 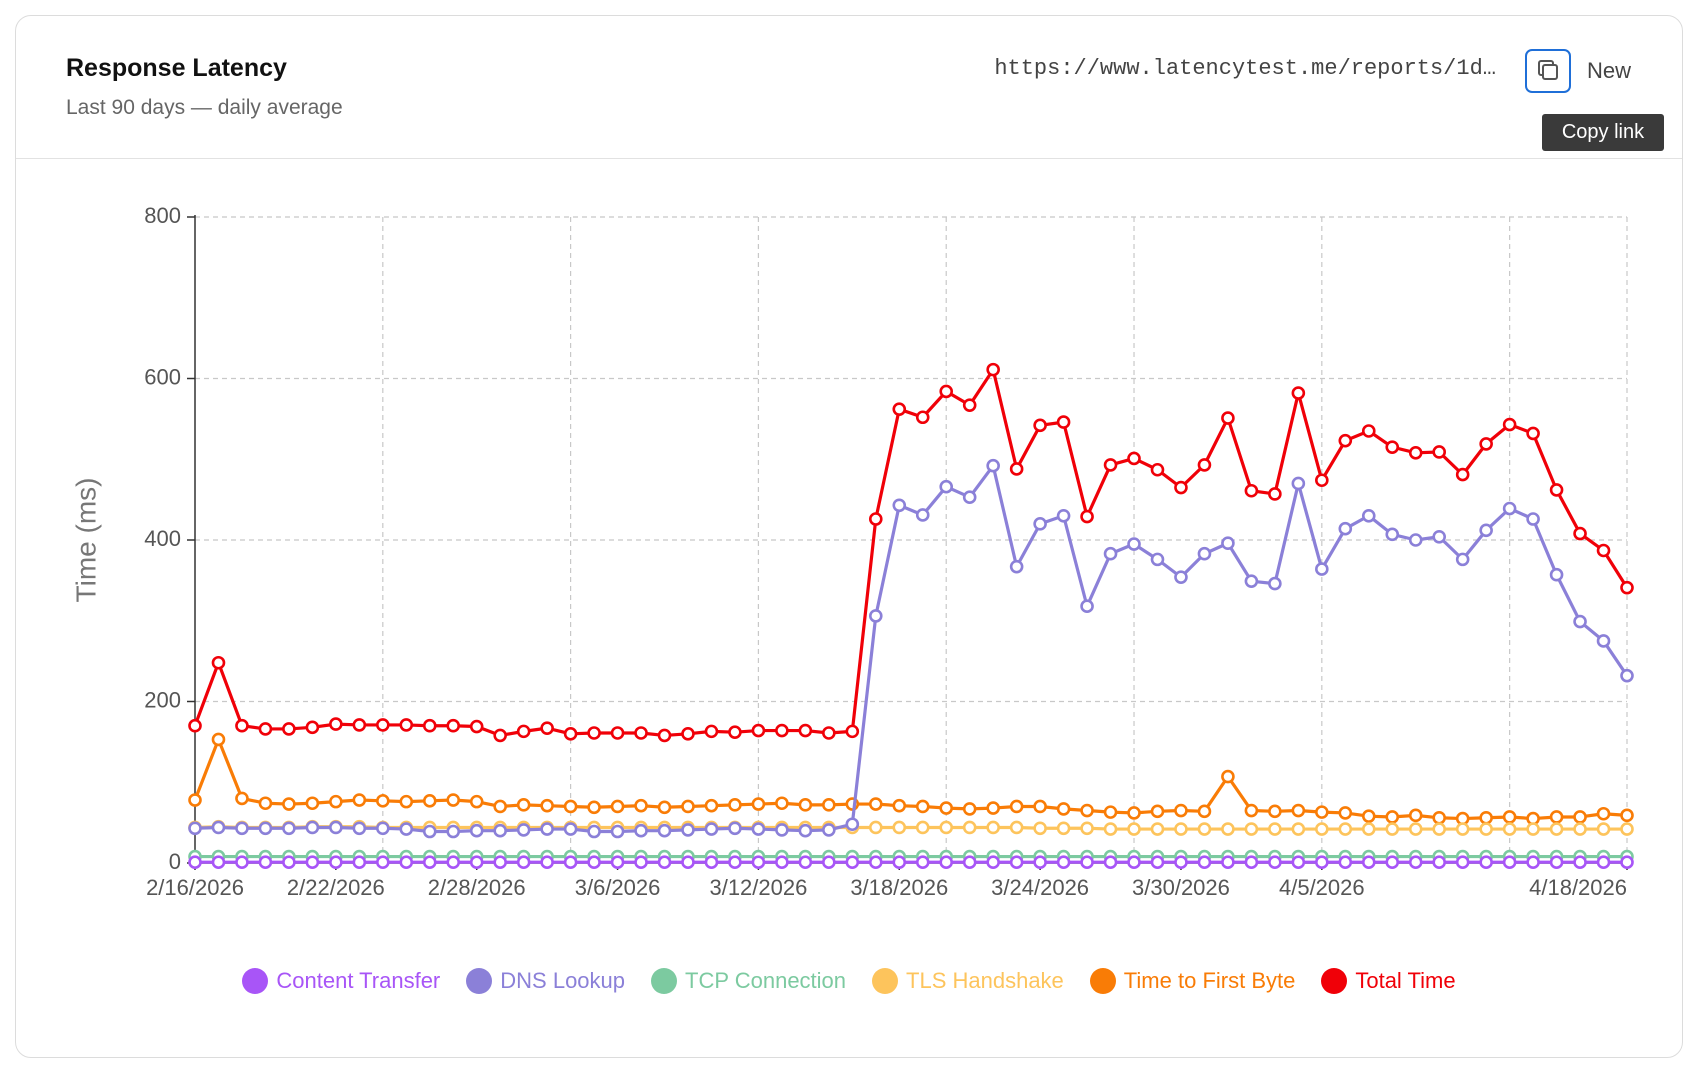 What do you see at coordinates (162, 538) in the screenshot?
I see `y-tick-label: 400` at bounding box center [162, 538].